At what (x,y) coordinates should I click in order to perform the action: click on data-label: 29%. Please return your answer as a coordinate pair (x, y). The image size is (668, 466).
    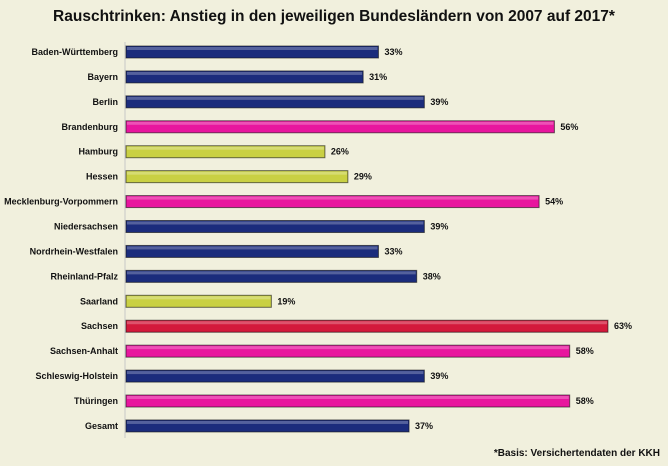
    Looking at the image, I should click on (363, 177).